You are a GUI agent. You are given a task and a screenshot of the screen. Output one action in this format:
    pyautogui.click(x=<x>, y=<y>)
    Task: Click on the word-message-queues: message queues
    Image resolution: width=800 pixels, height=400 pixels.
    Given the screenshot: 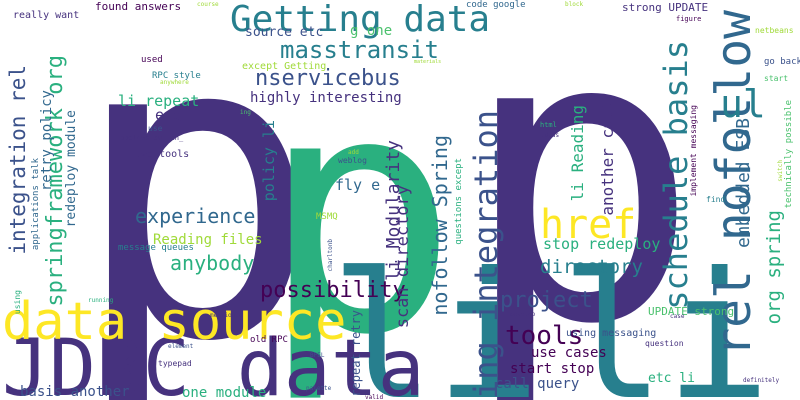 What is the action you would take?
    pyautogui.click(x=156, y=248)
    